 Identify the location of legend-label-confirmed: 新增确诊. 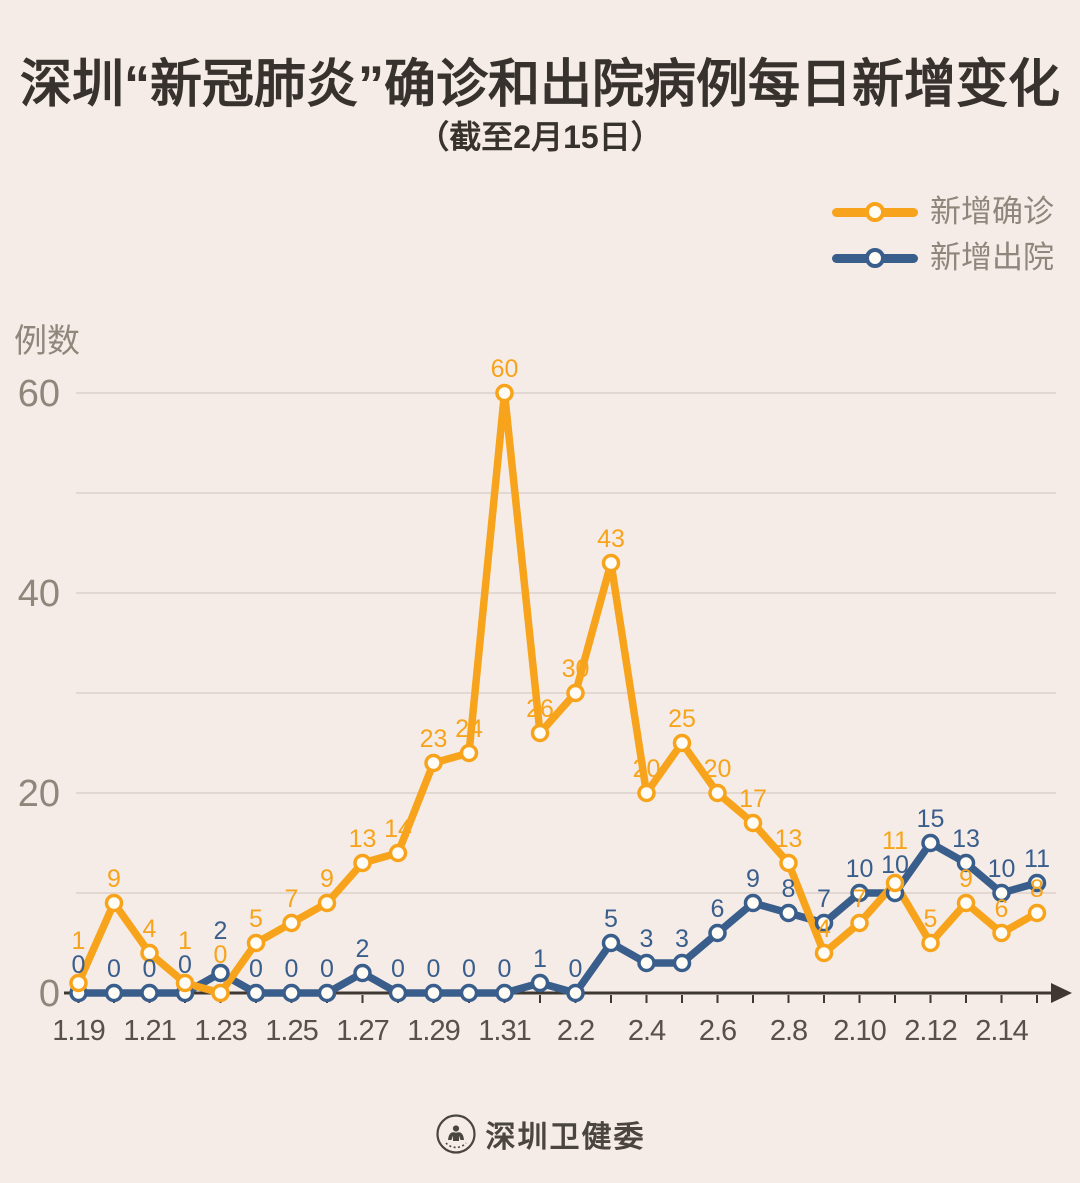
(992, 211).